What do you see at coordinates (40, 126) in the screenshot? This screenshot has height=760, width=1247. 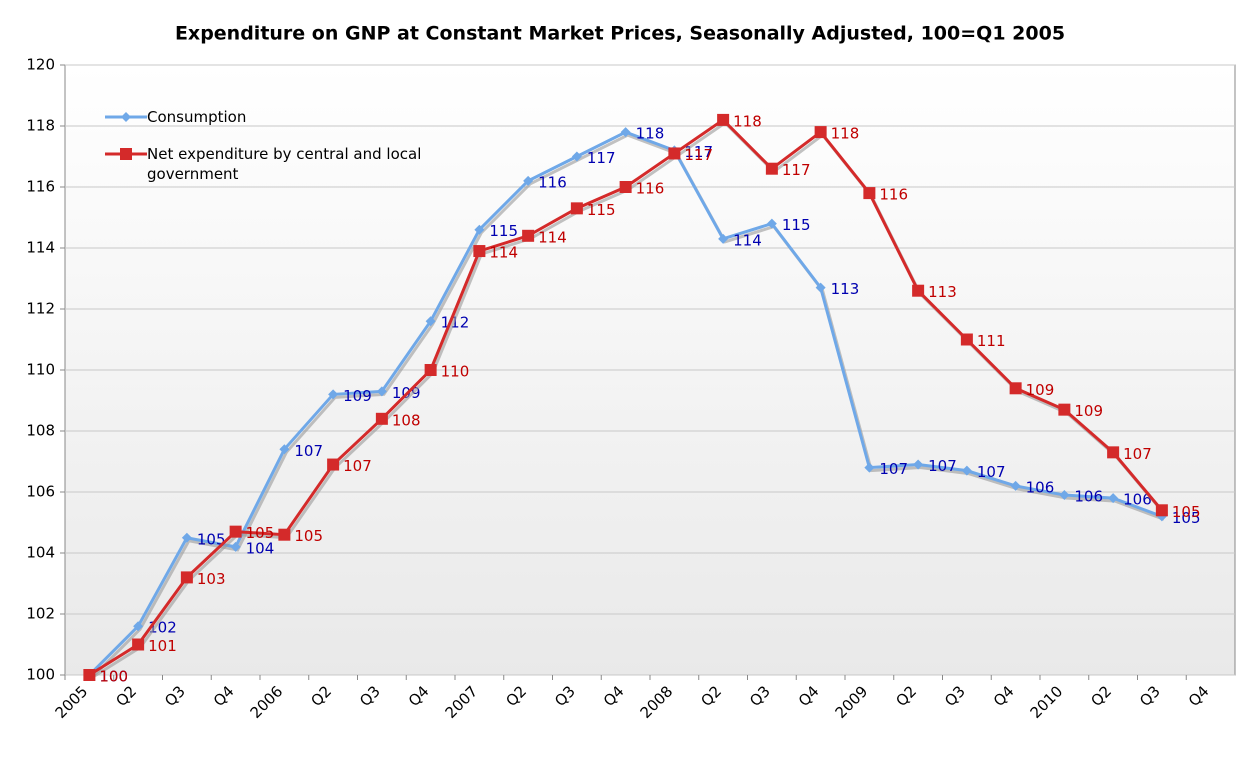 I see `y-tick-label: 118` at bounding box center [40, 126].